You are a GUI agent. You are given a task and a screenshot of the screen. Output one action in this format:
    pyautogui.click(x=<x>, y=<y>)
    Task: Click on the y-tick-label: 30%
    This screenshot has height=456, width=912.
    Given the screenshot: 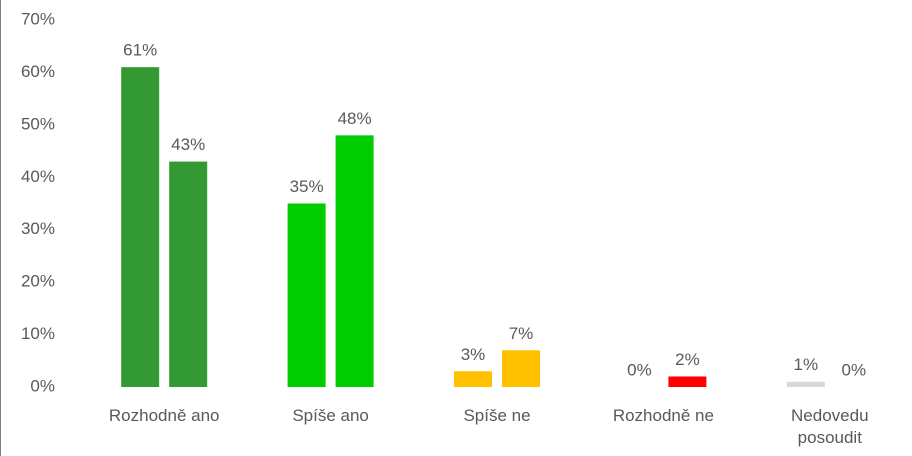 What is the action you would take?
    pyautogui.click(x=38, y=228)
    